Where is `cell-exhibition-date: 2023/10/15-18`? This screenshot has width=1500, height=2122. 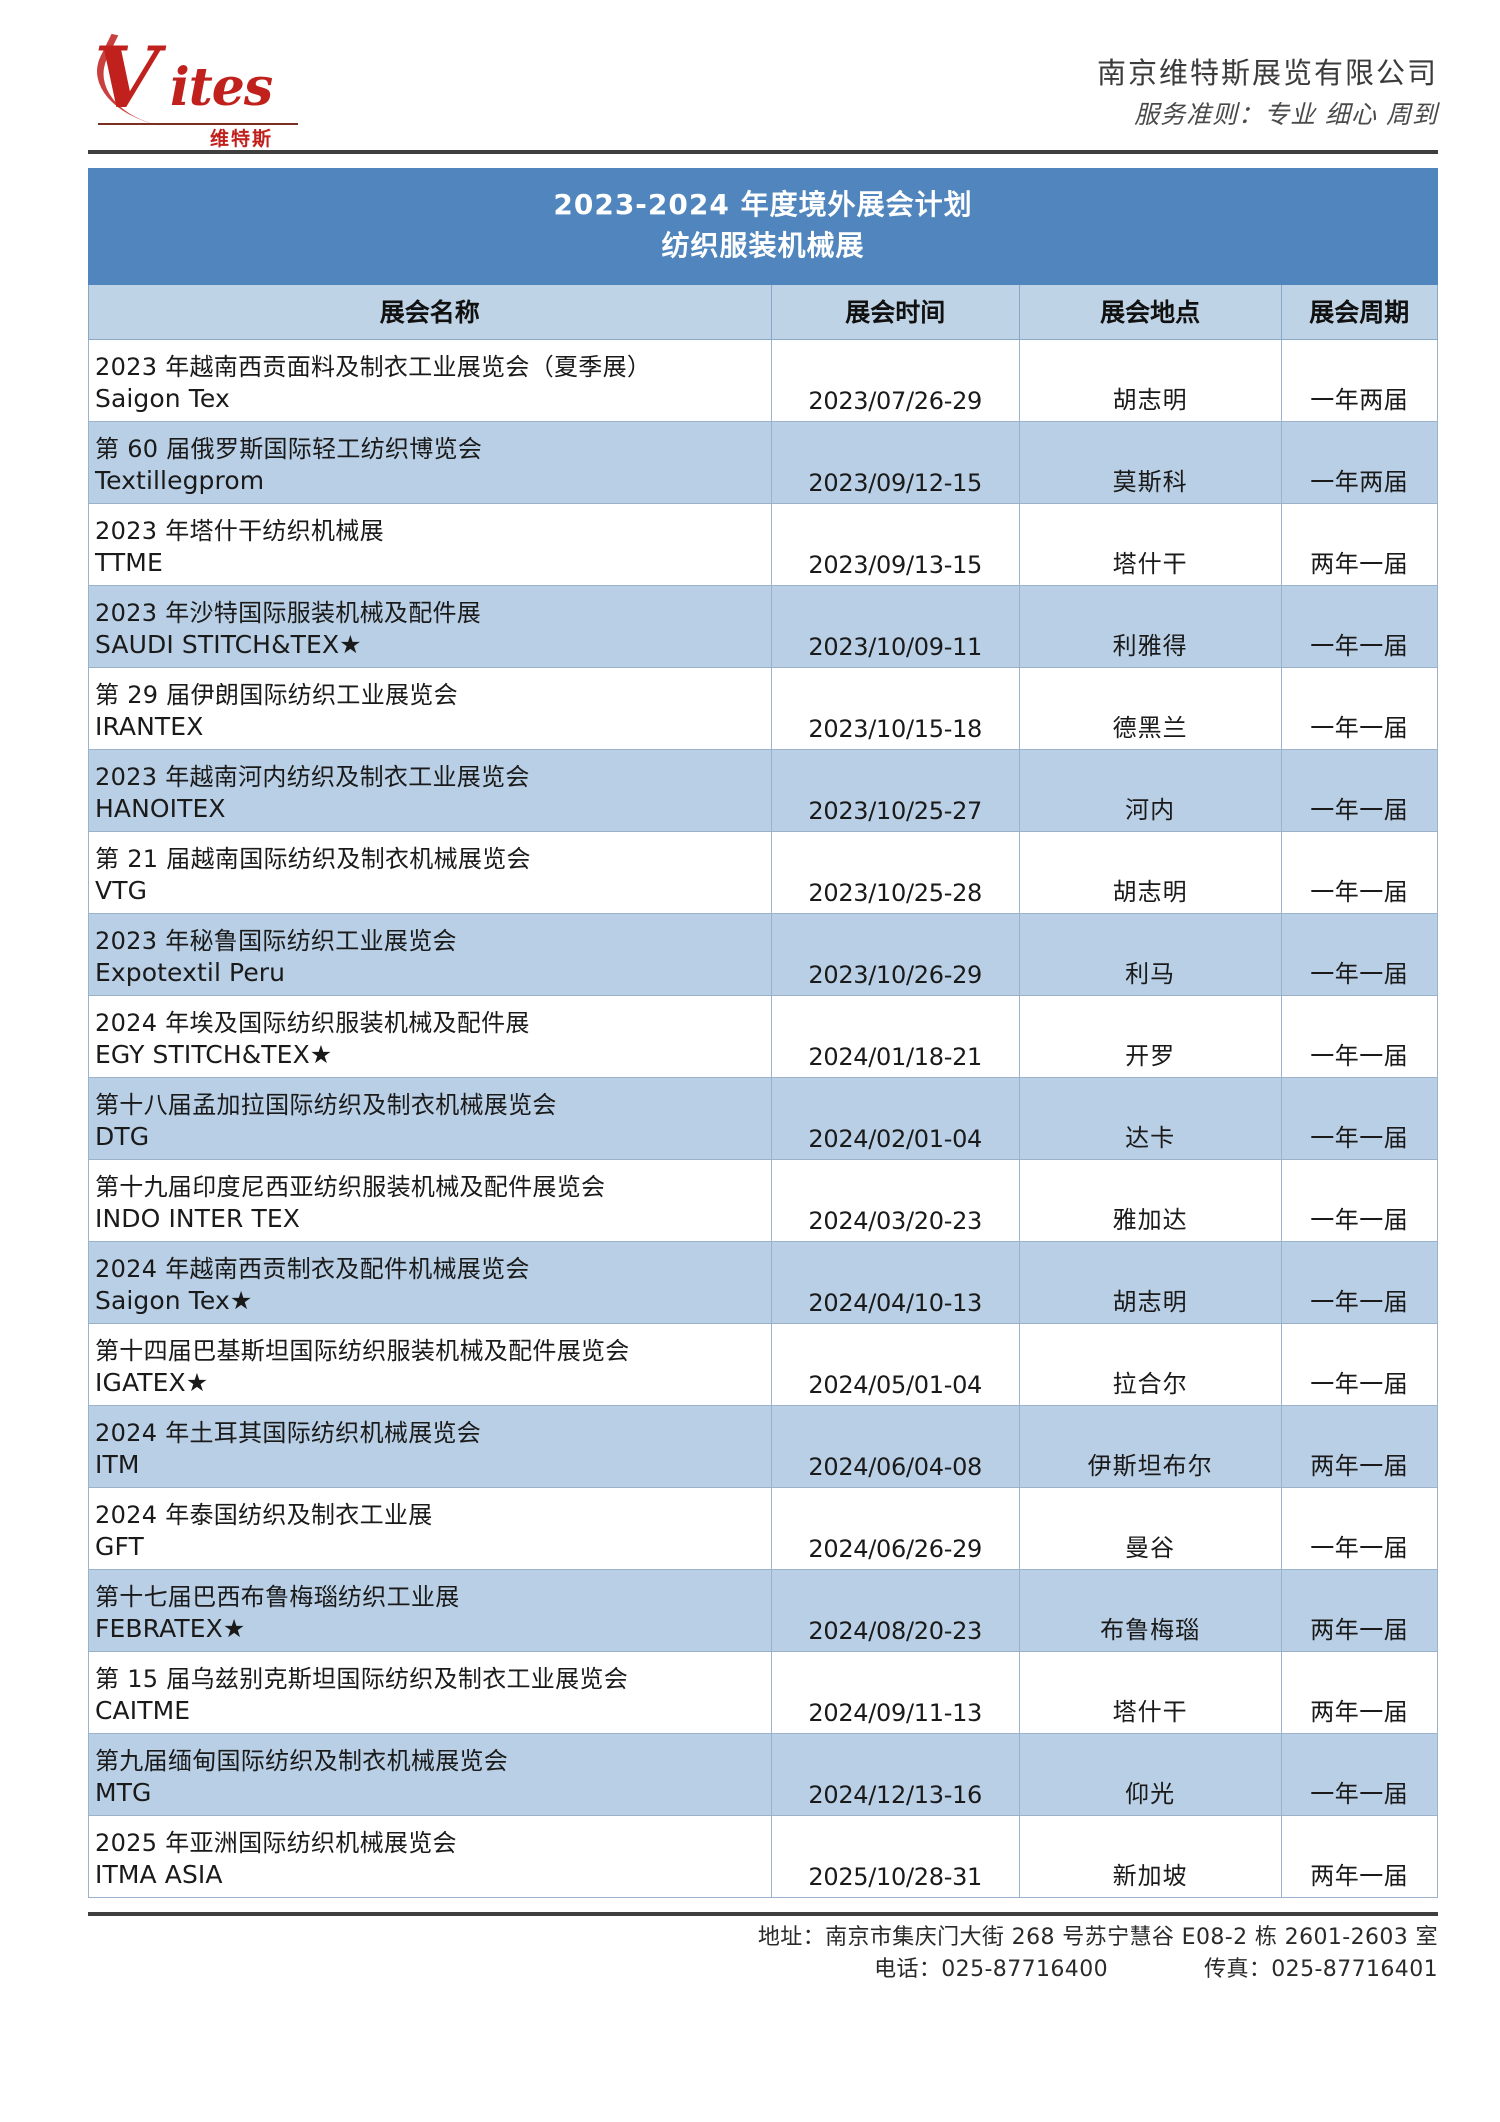
cell-exhibition-date: 2023/10/15-18 is located at coordinates (895, 709).